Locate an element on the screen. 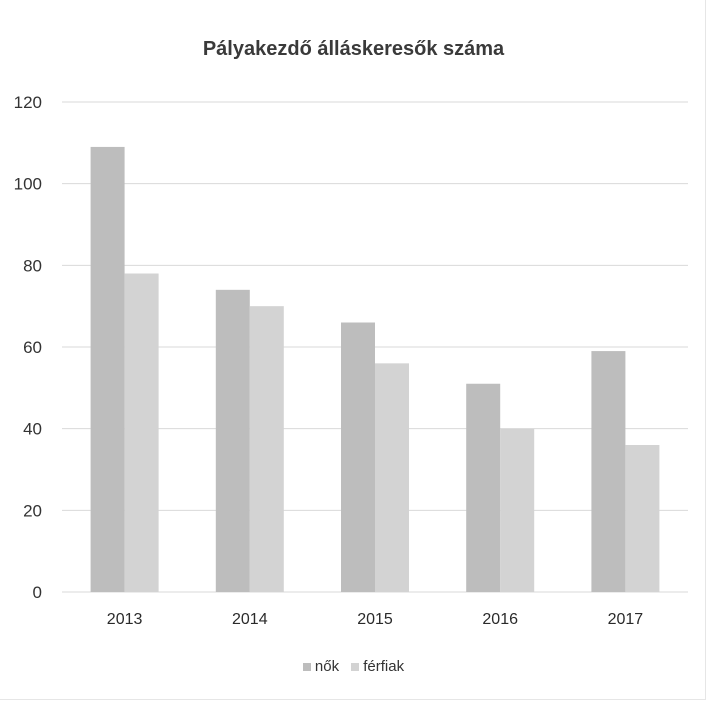 This screenshot has height=701, width=707. chart-title: Pályakezdő álláskeresők száma is located at coordinates (353, 49).